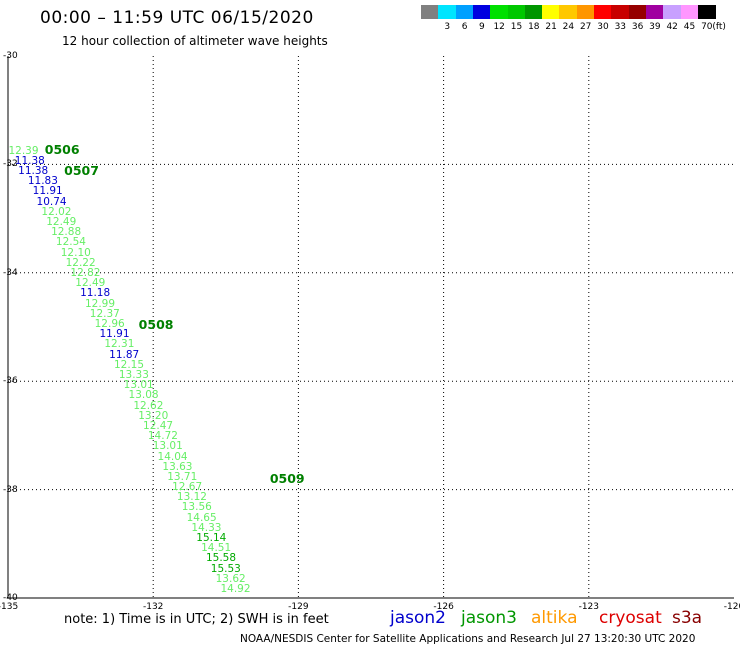 The image size is (740, 650). What do you see at coordinates (23, 151) in the screenshot?
I see `wave-height-value: 12.39` at bounding box center [23, 151].